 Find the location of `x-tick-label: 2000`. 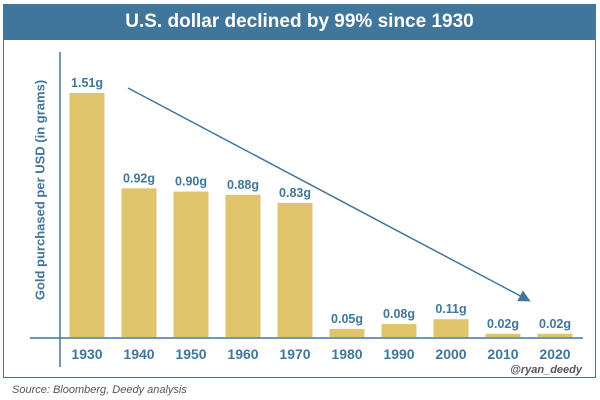

x-tick-label: 2000 is located at coordinates (450, 354).